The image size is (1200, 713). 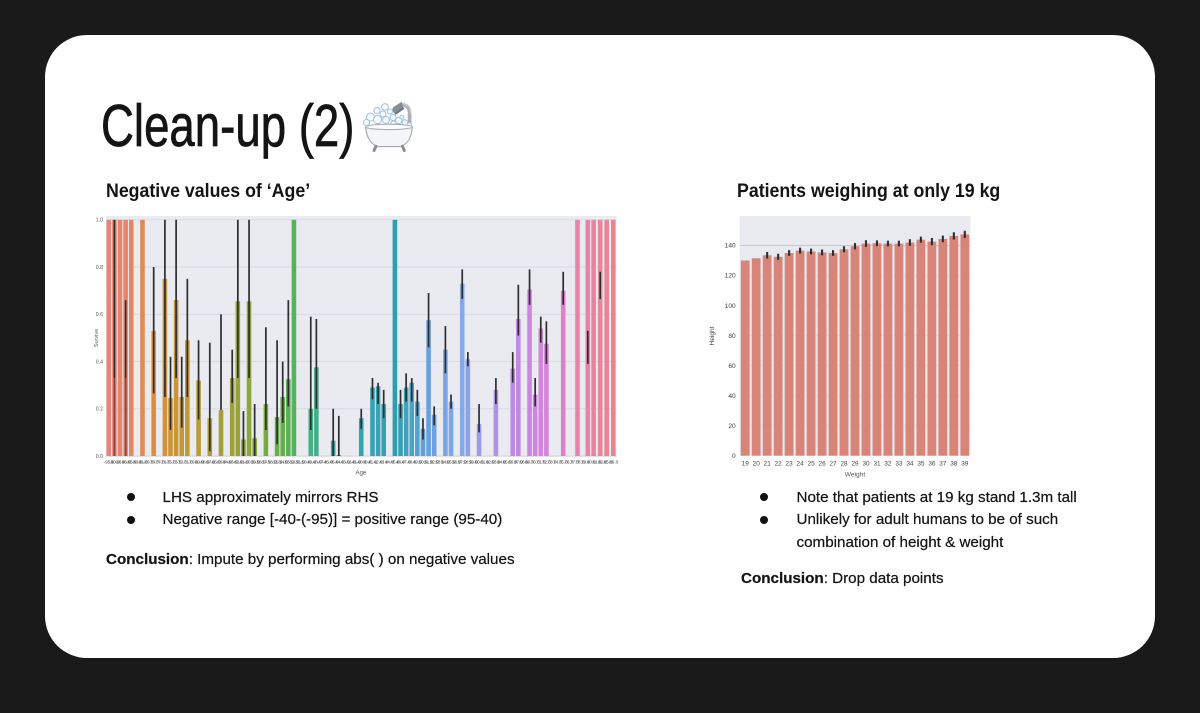 What do you see at coordinates (97, 338) in the screenshot?
I see `svg-text: Survive` at bounding box center [97, 338].